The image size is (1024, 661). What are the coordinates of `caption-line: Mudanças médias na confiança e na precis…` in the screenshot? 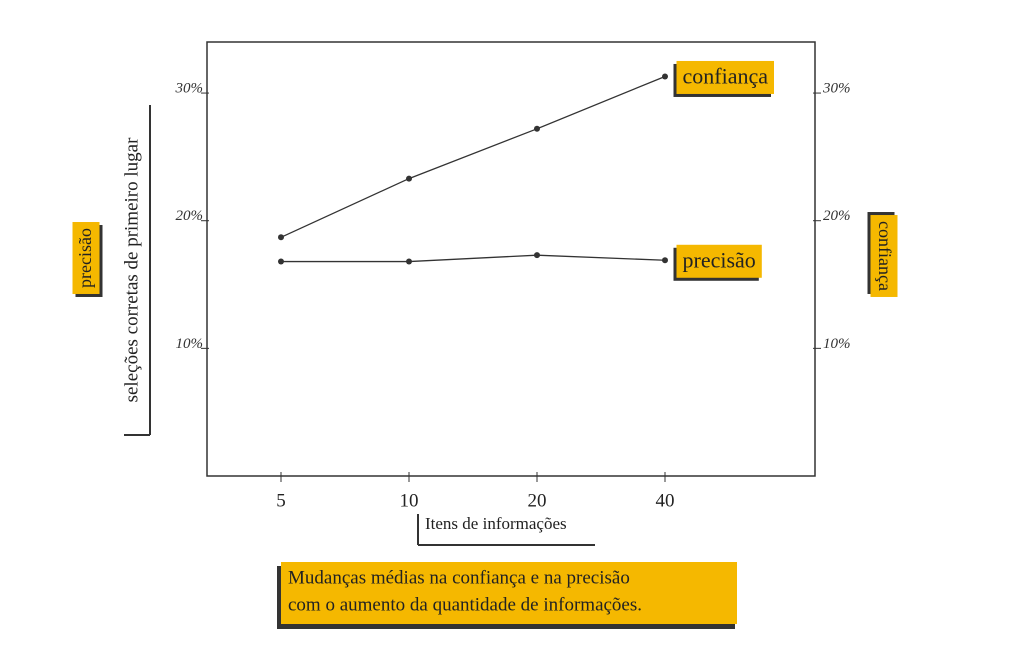 It's located at (459, 577).